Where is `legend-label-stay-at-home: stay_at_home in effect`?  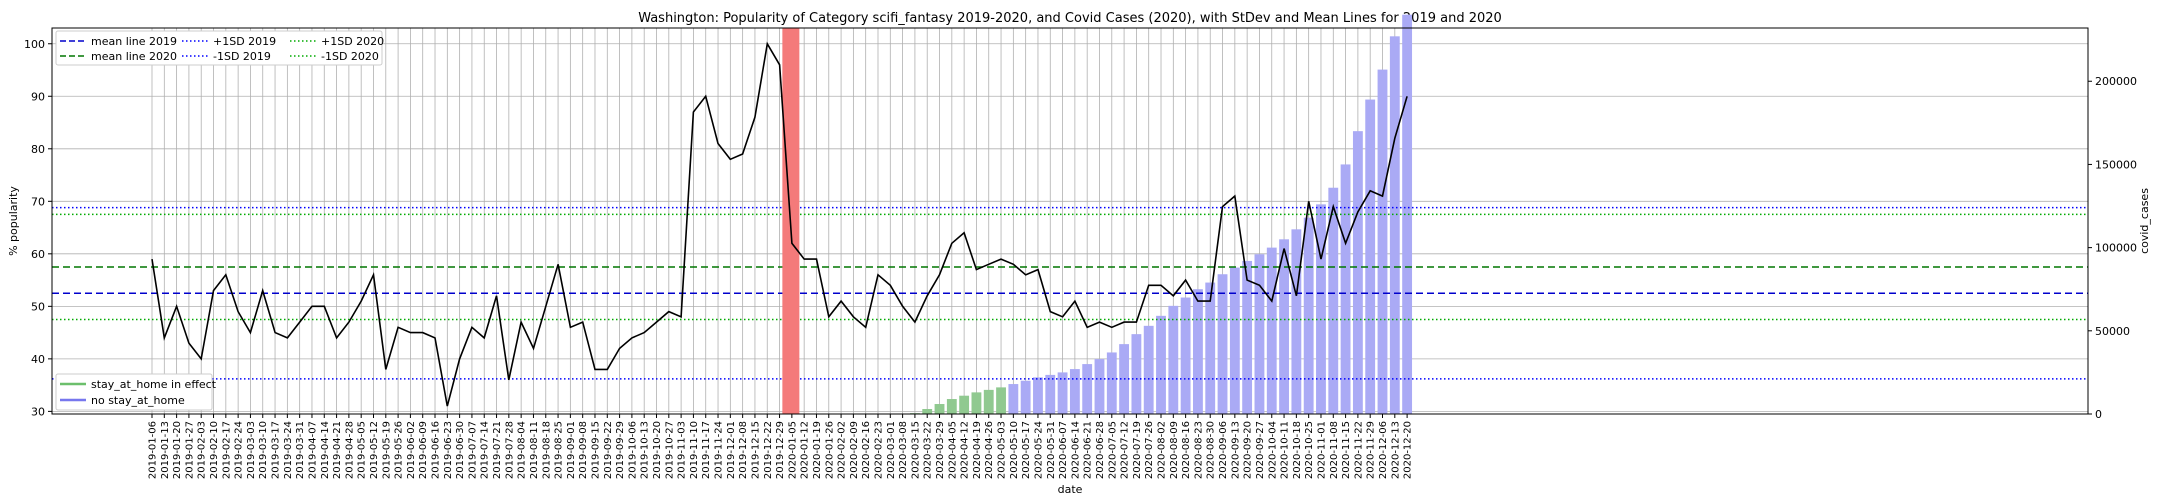
legend-label-stay-at-home: stay_at_home in effect is located at coordinates (154, 384).